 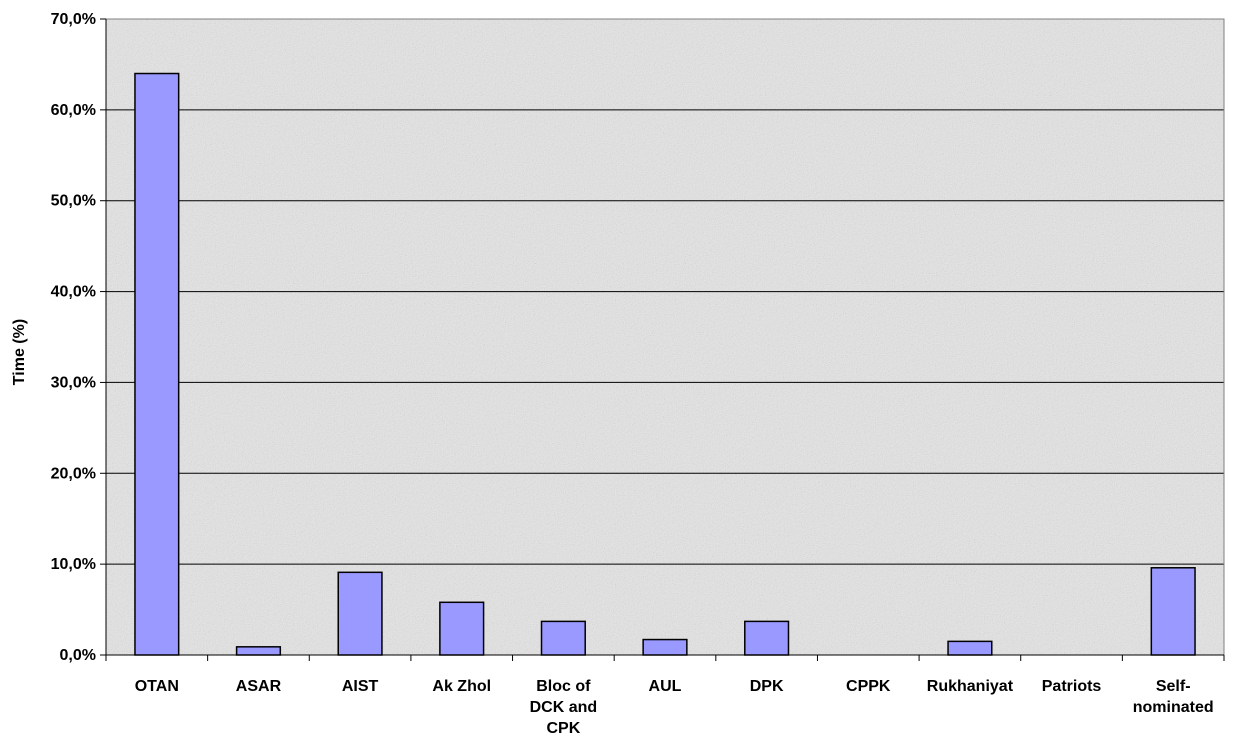 I want to click on x-tick-label-line: DCK and, so click(x=564, y=707).